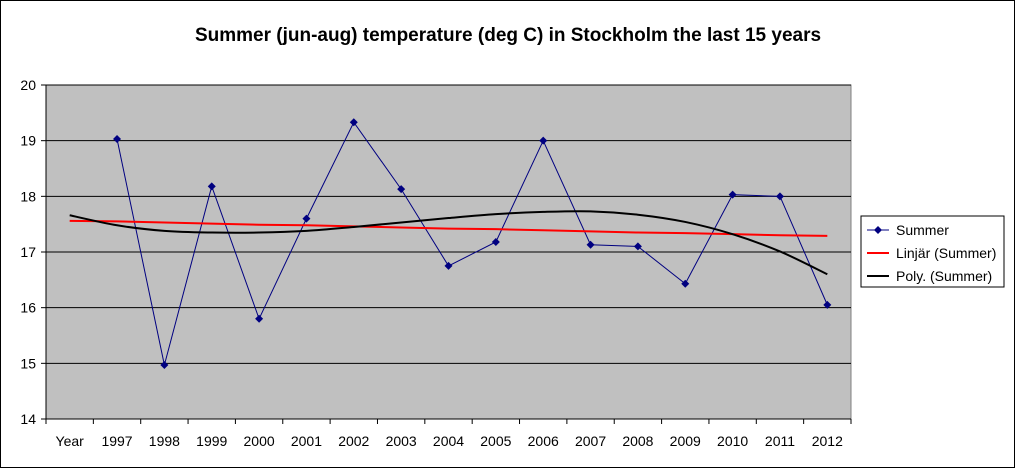 The height and width of the screenshot is (468, 1015). I want to click on x-tick-label: 2006, so click(543, 441).